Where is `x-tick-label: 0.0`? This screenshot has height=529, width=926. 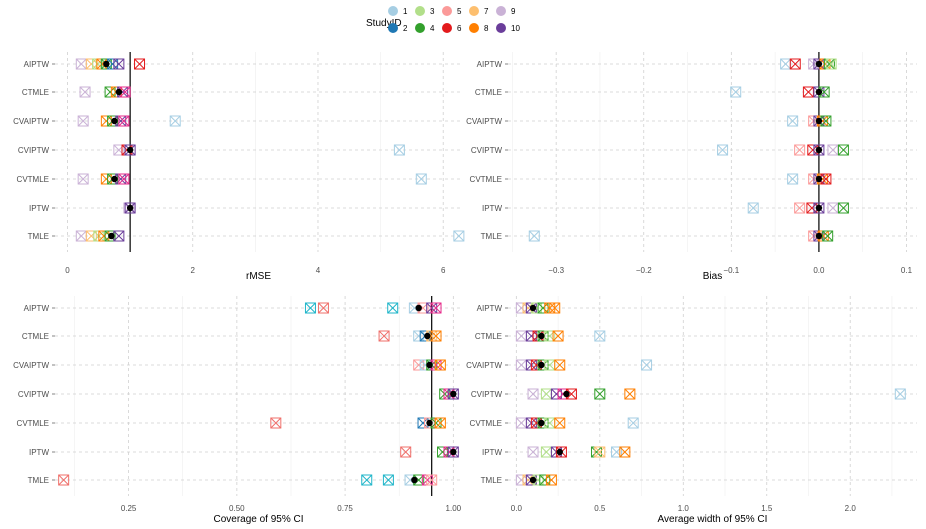 x-tick-label: 0.0 is located at coordinates (517, 508).